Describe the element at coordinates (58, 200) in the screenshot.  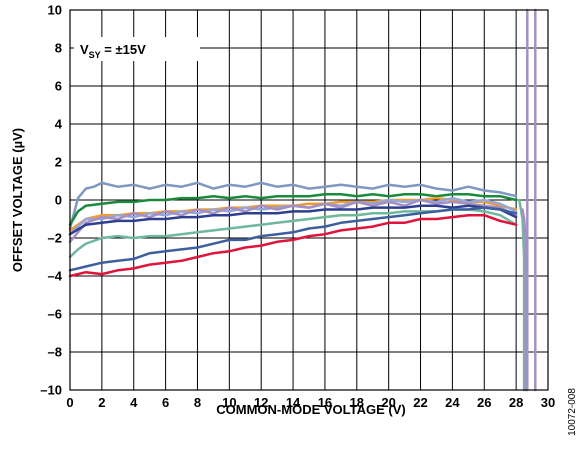
I see `y-tick-label: 0` at that location.